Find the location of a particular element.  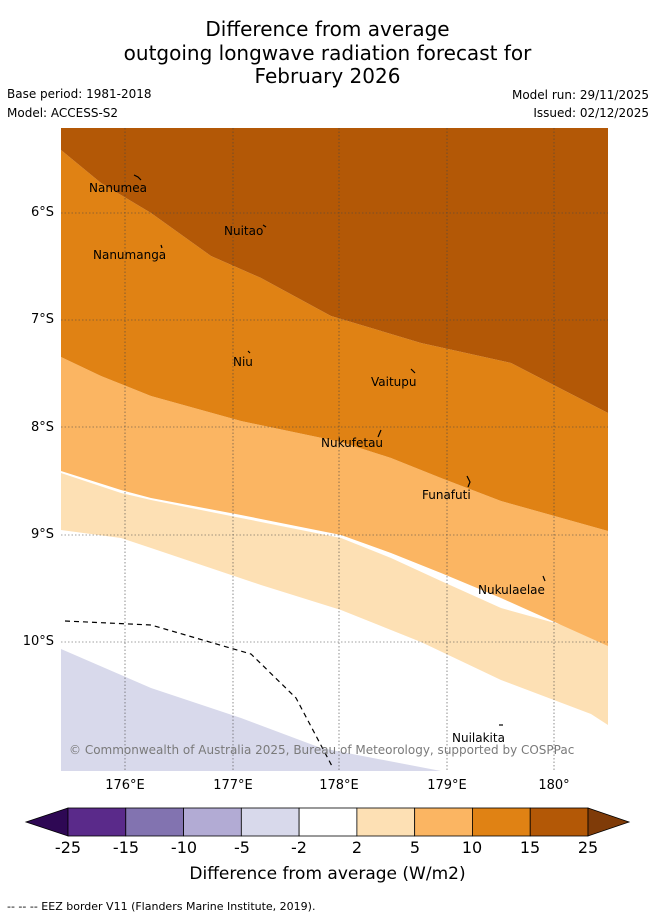

issued-date: Issued: 02/12/2025 is located at coordinates (591, 113).